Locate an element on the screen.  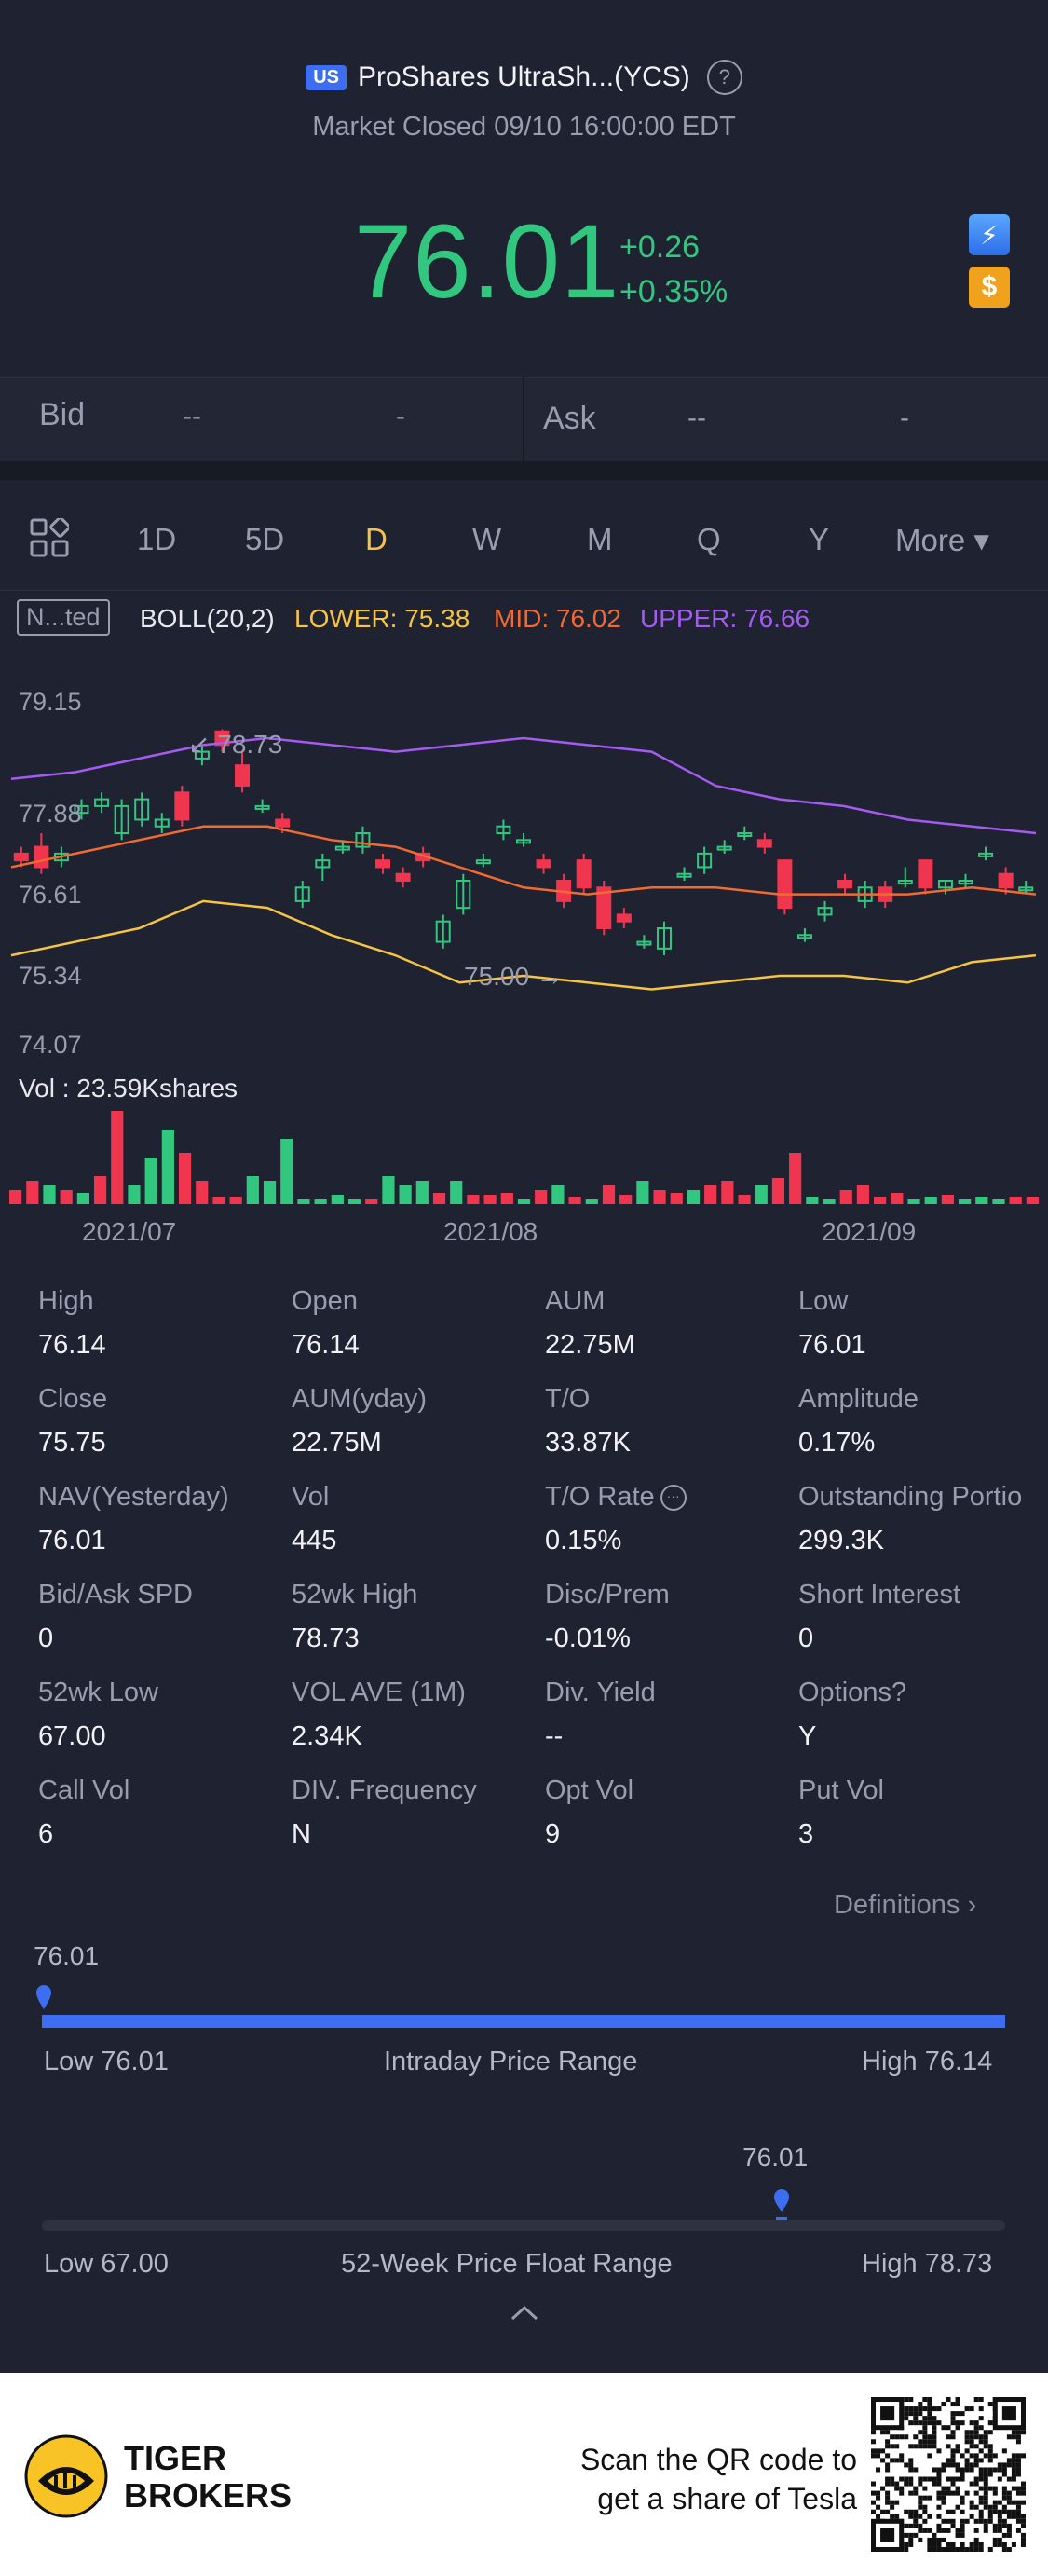
layout-grid-icon is located at coordinates (50, 537).